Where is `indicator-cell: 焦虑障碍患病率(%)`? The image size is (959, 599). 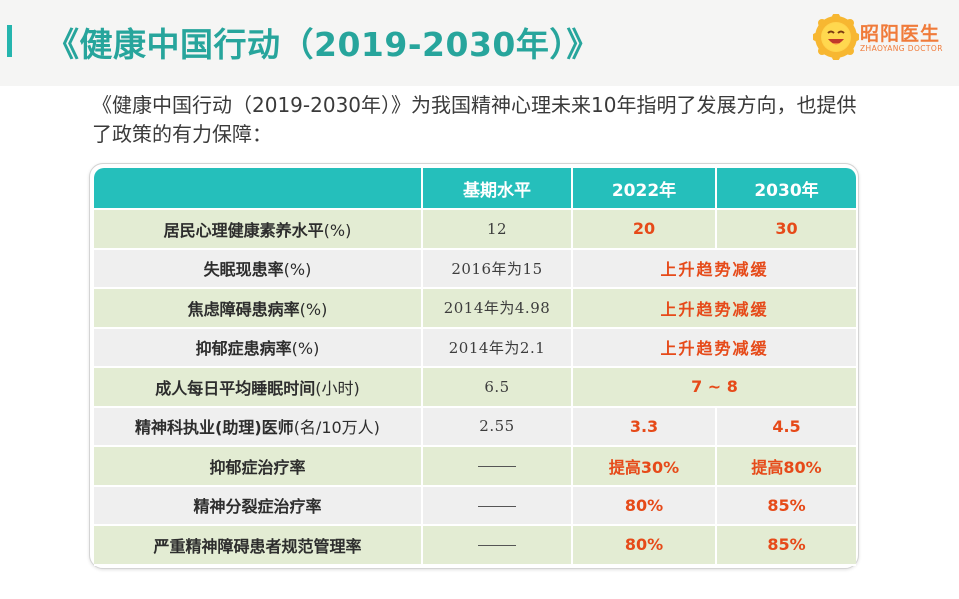
indicator-cell: 焦虑障碍患病率(%) is located at coordinates (258, 308).